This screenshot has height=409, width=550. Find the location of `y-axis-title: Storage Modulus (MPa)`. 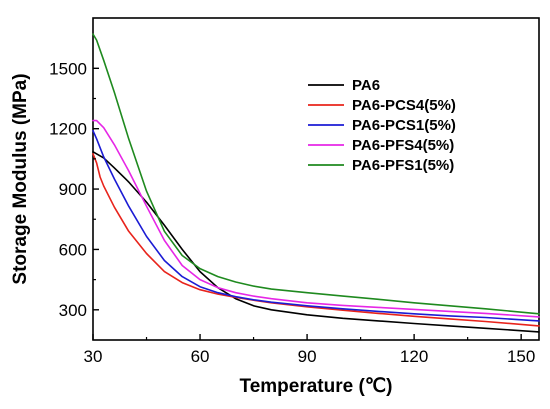

y-axis-title: Storage Modulus (MPa) is located at coordinates (20, 178).